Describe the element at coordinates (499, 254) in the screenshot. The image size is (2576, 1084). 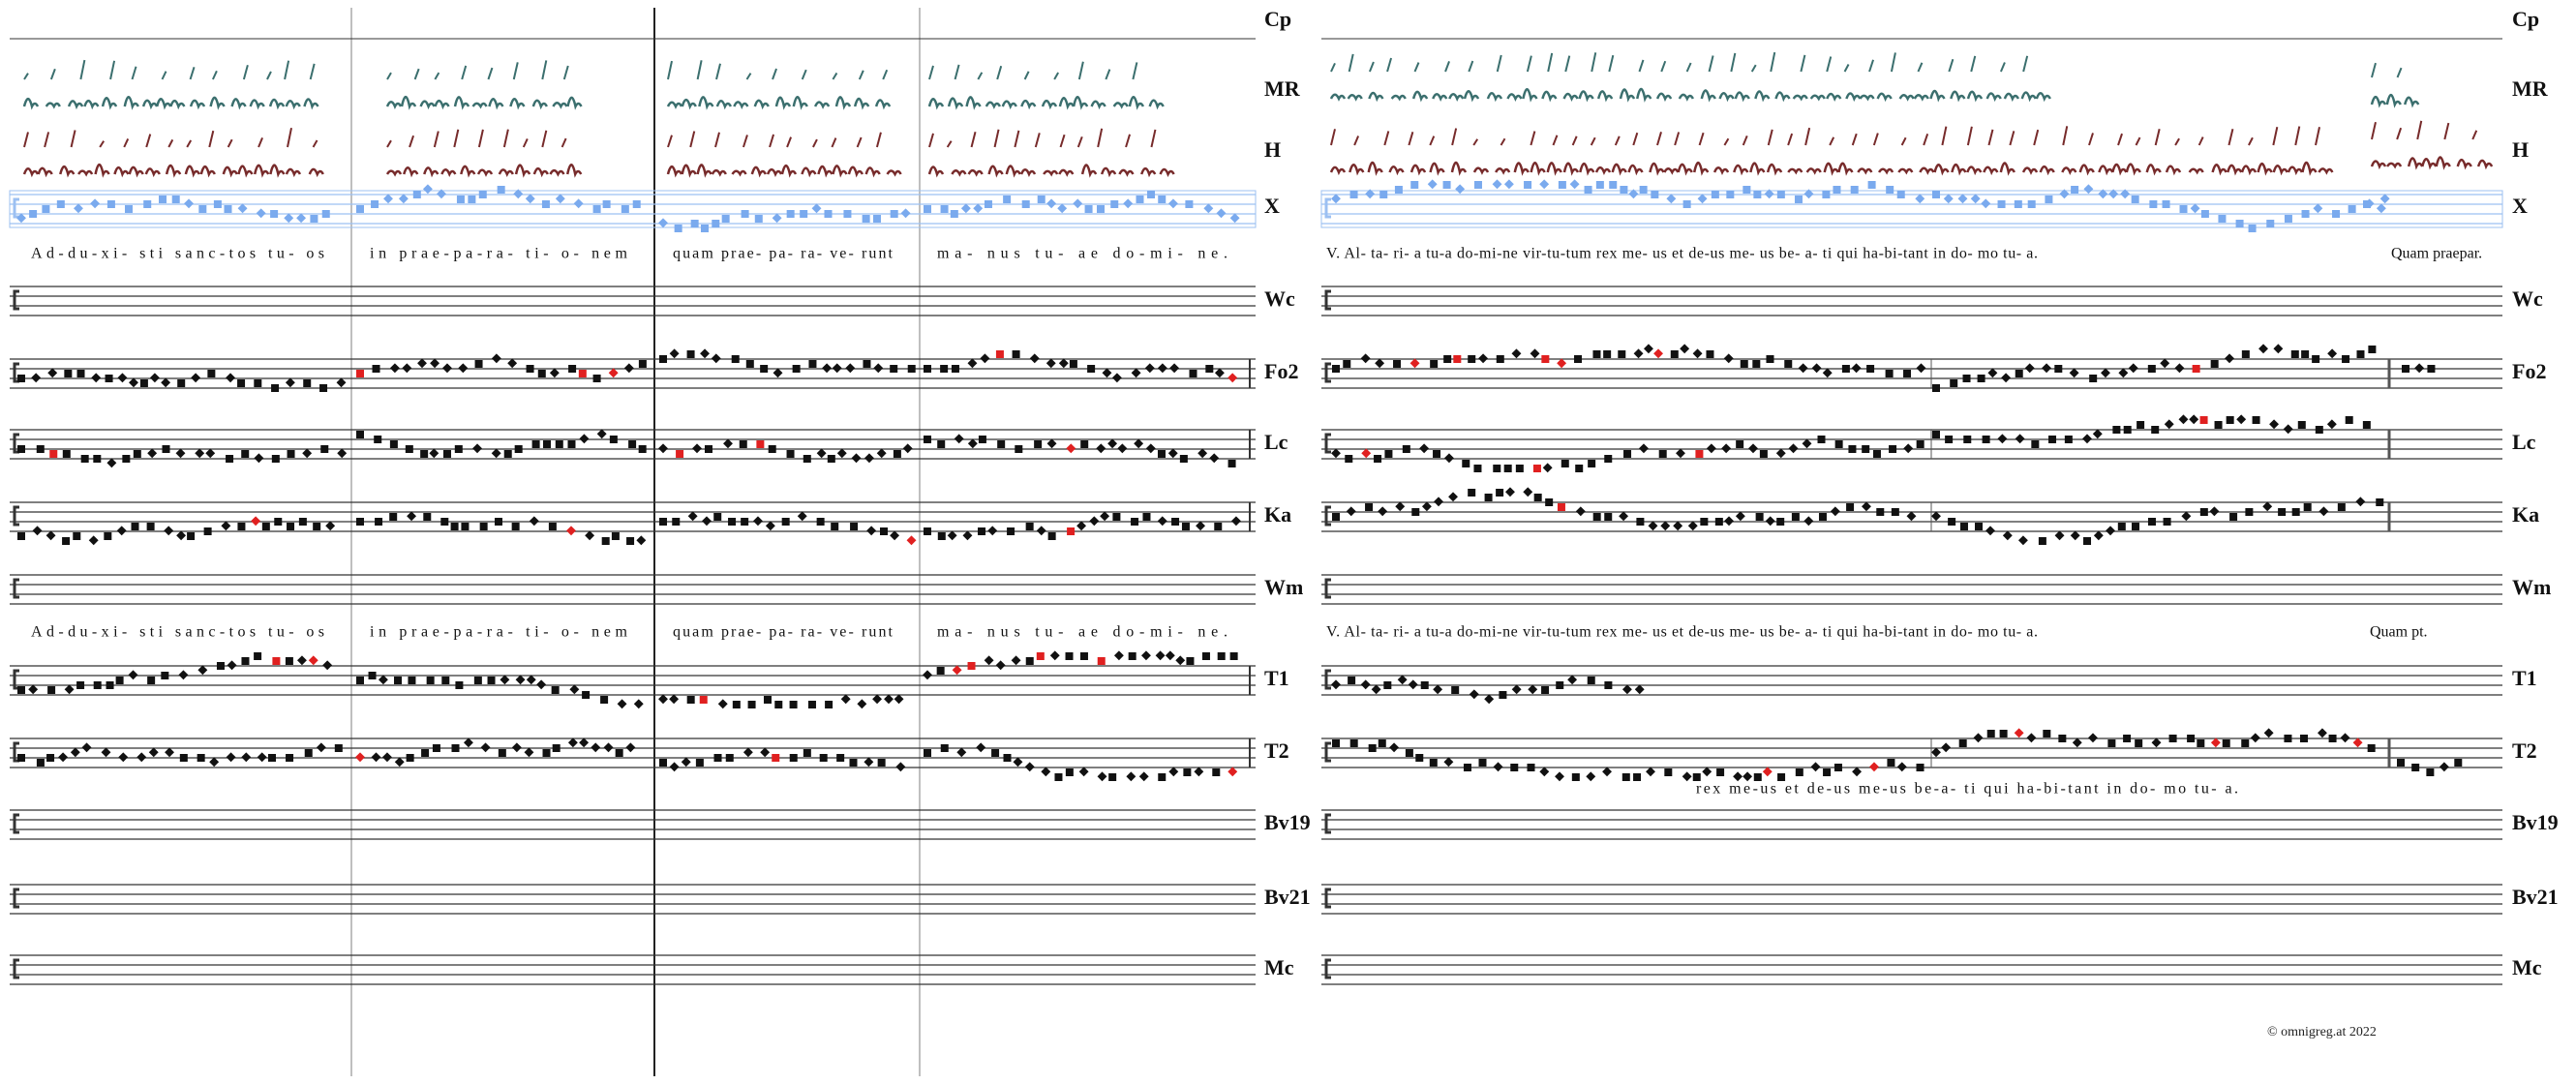
I see `lyric: in prae-pa-ra- ti- o- nem` at that location.